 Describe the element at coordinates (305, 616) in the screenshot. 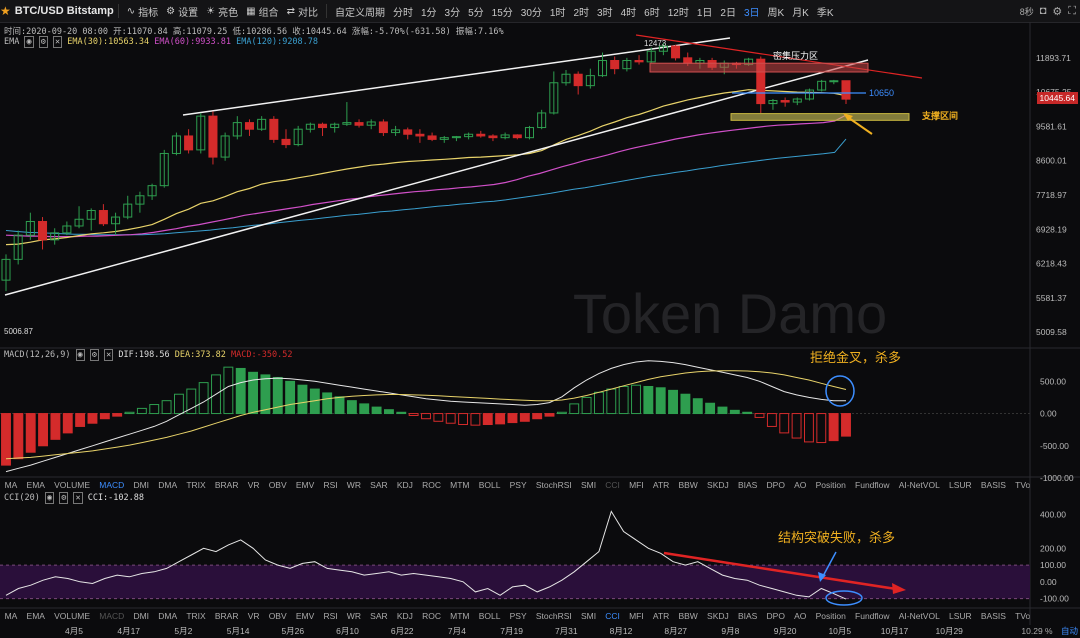

I see `indicator-tab-EMV: EMV` at that location.